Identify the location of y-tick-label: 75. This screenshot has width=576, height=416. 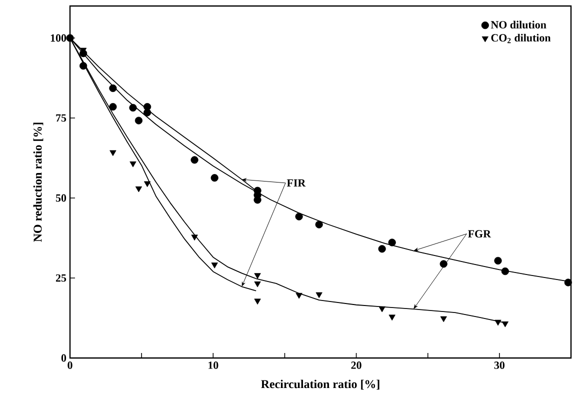
(61, 118).